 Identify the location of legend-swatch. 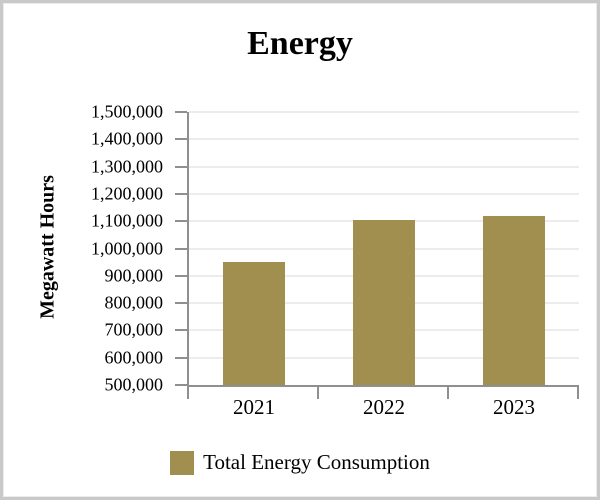
(182, 462).